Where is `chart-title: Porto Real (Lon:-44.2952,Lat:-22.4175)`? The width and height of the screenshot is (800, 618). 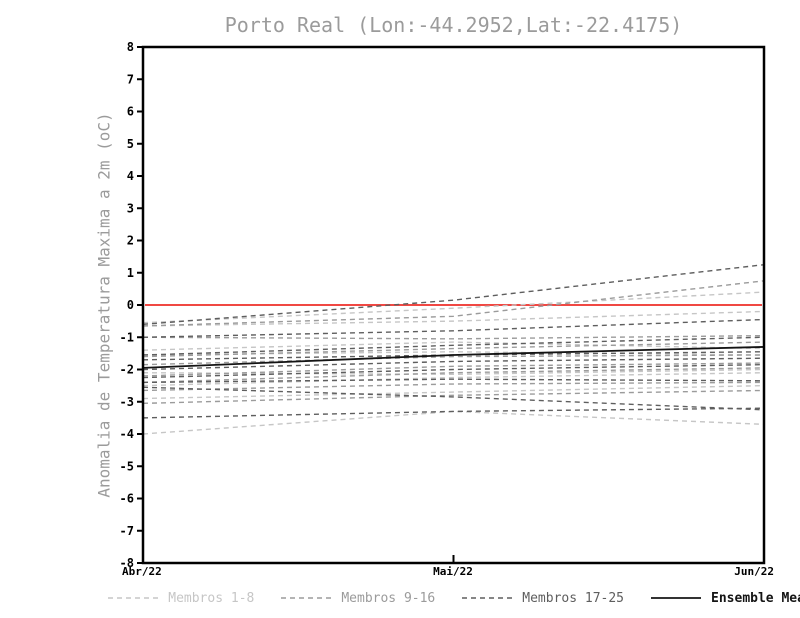 chart-title: Porto Real (Lon:-44.2952,Lat:-22.4175) is located at coordinates (453, 25).